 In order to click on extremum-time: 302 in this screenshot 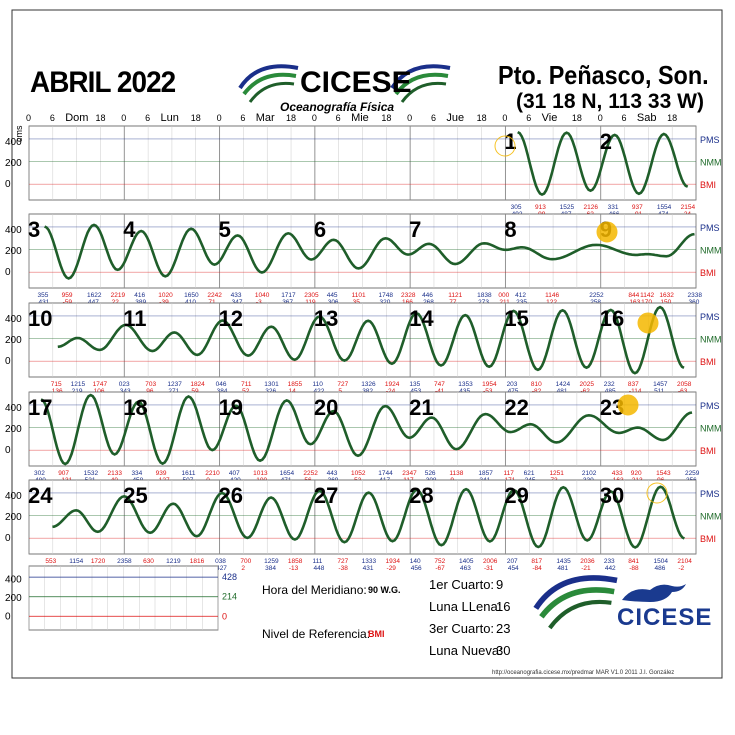, I will do `click(39, 473)`.